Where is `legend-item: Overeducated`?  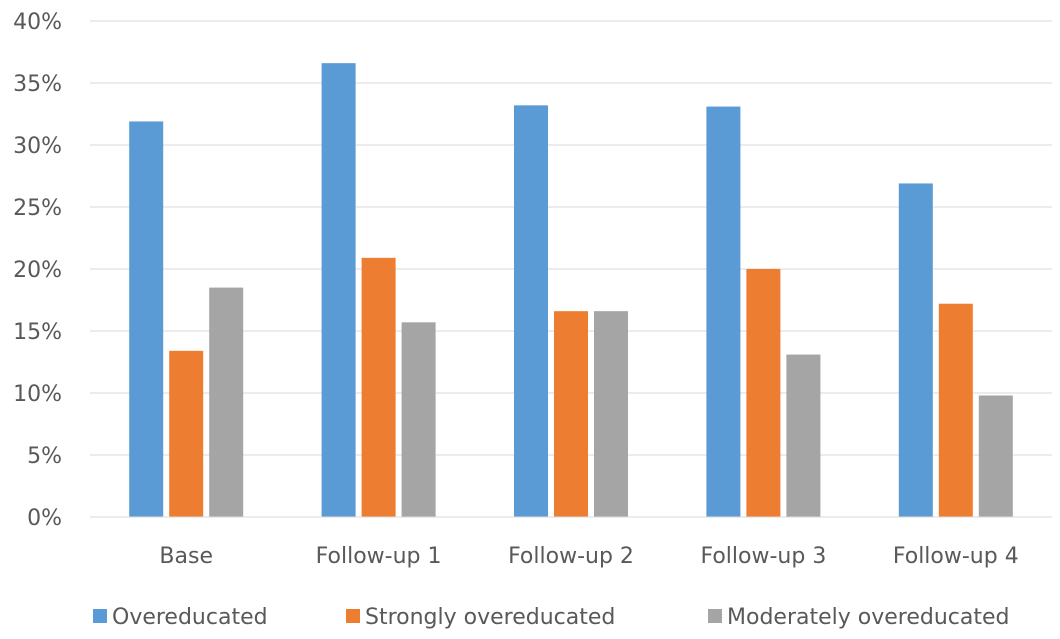 legend-item: Overeducated is located at coordinates (180, 617).